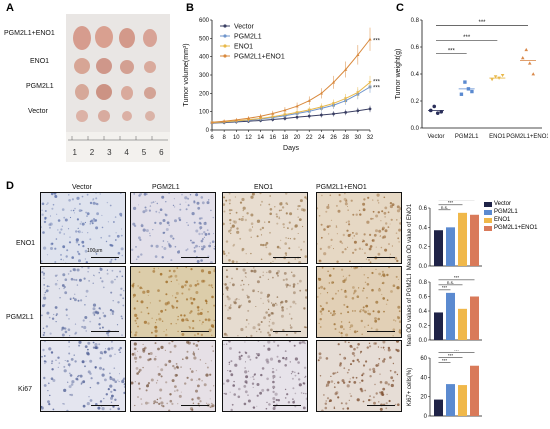 The image size is (550, 429). What do you see at coordinates (410, 387) in the screenshot?
I see `y-axis-label: Ki67+ cells(%)` at bounding box center [410, 387].